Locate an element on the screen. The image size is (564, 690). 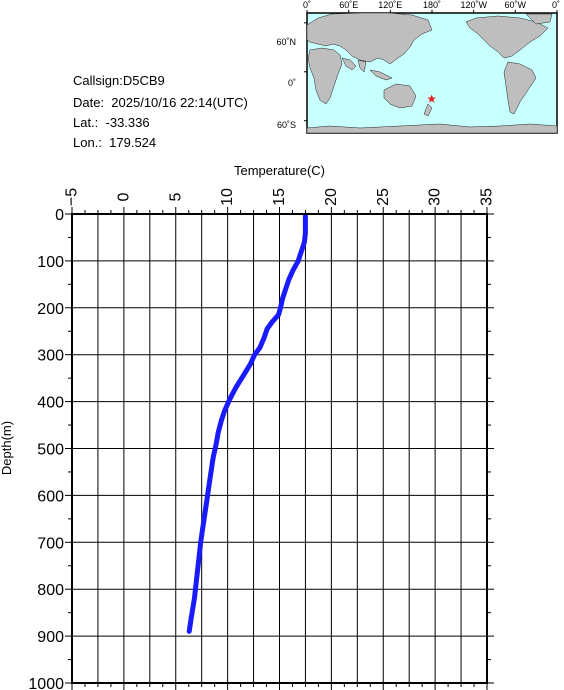
map-lat-label-60n: 60˚N is located at coordinates (286, 42).